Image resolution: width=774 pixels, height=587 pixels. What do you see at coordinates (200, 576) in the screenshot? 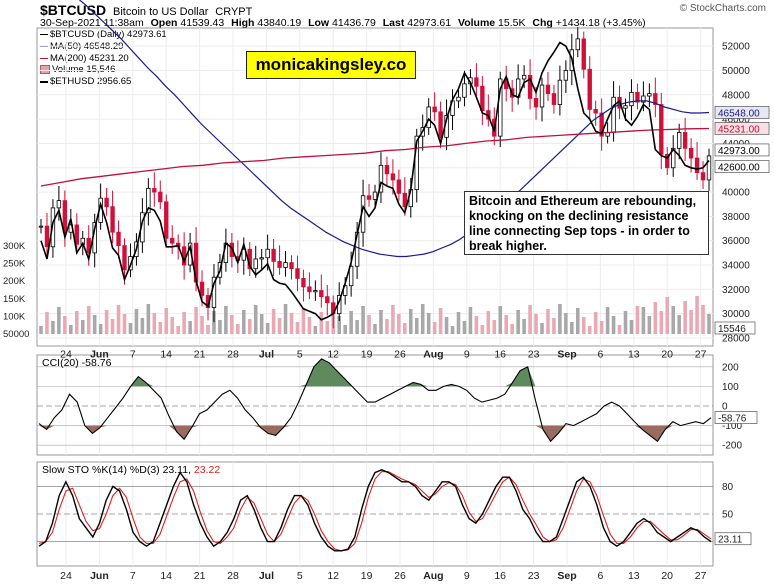
I see `x-tick-label-bottom: 21` at bounding box center [200, 576].